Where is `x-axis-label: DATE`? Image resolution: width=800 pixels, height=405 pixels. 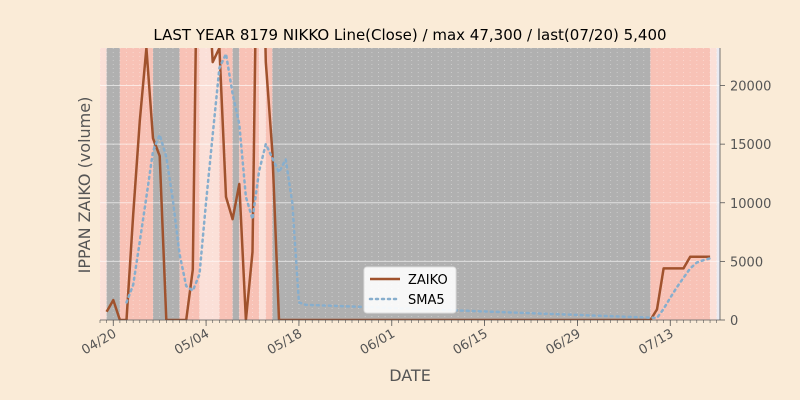
x-axis-label: DATE is located at coordinates (410, 375).